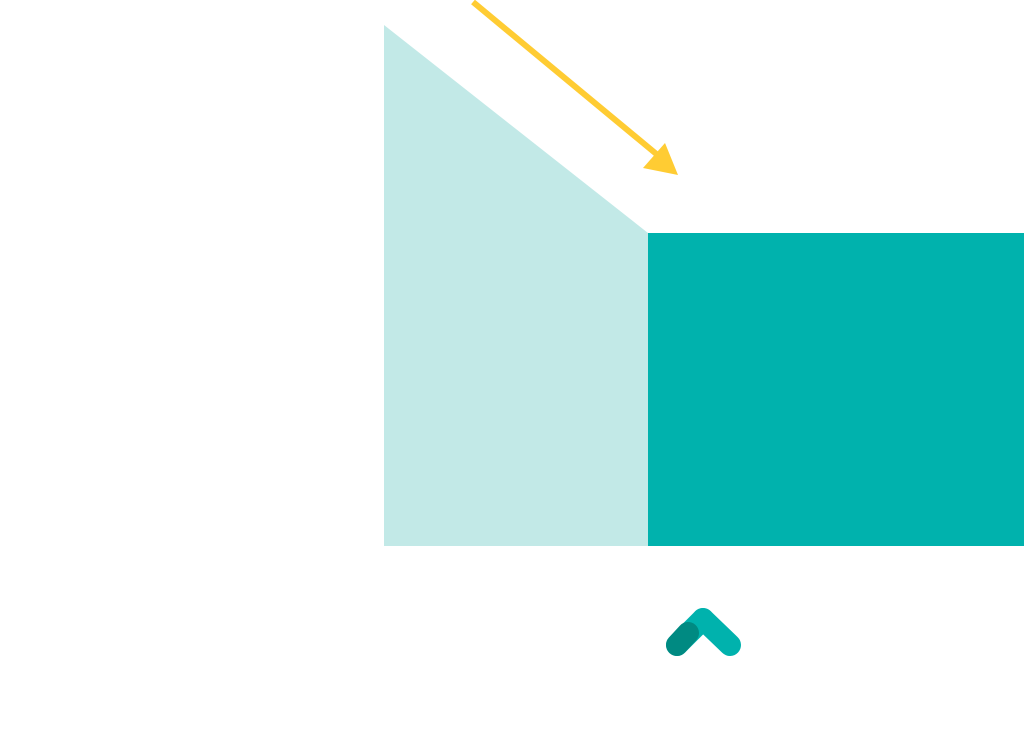  Describe the element at coordinates (682, 639) in the screenshot. I see `logo-left-shadow` at that location.